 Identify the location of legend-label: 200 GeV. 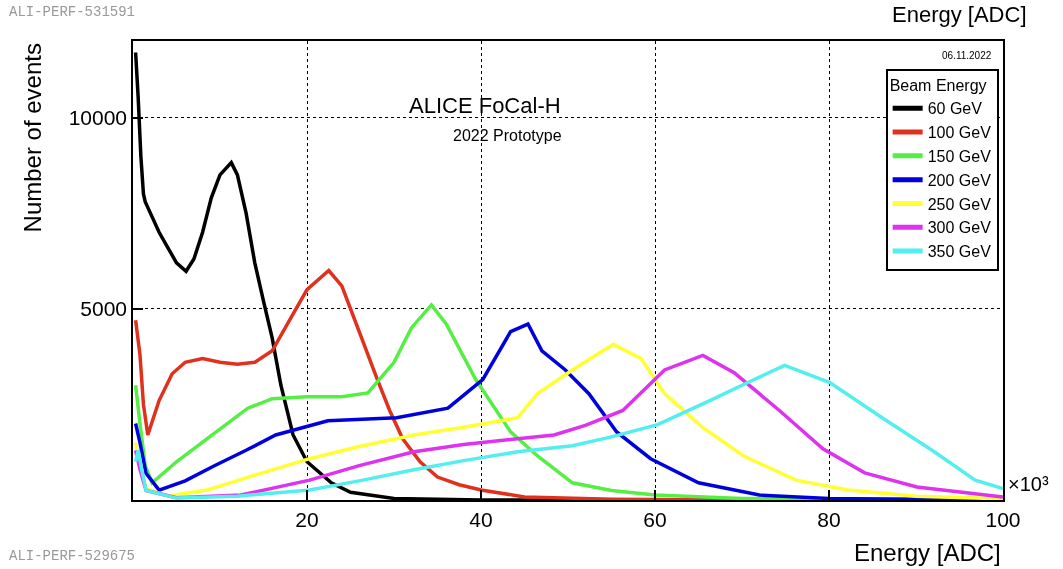
(959, 180).